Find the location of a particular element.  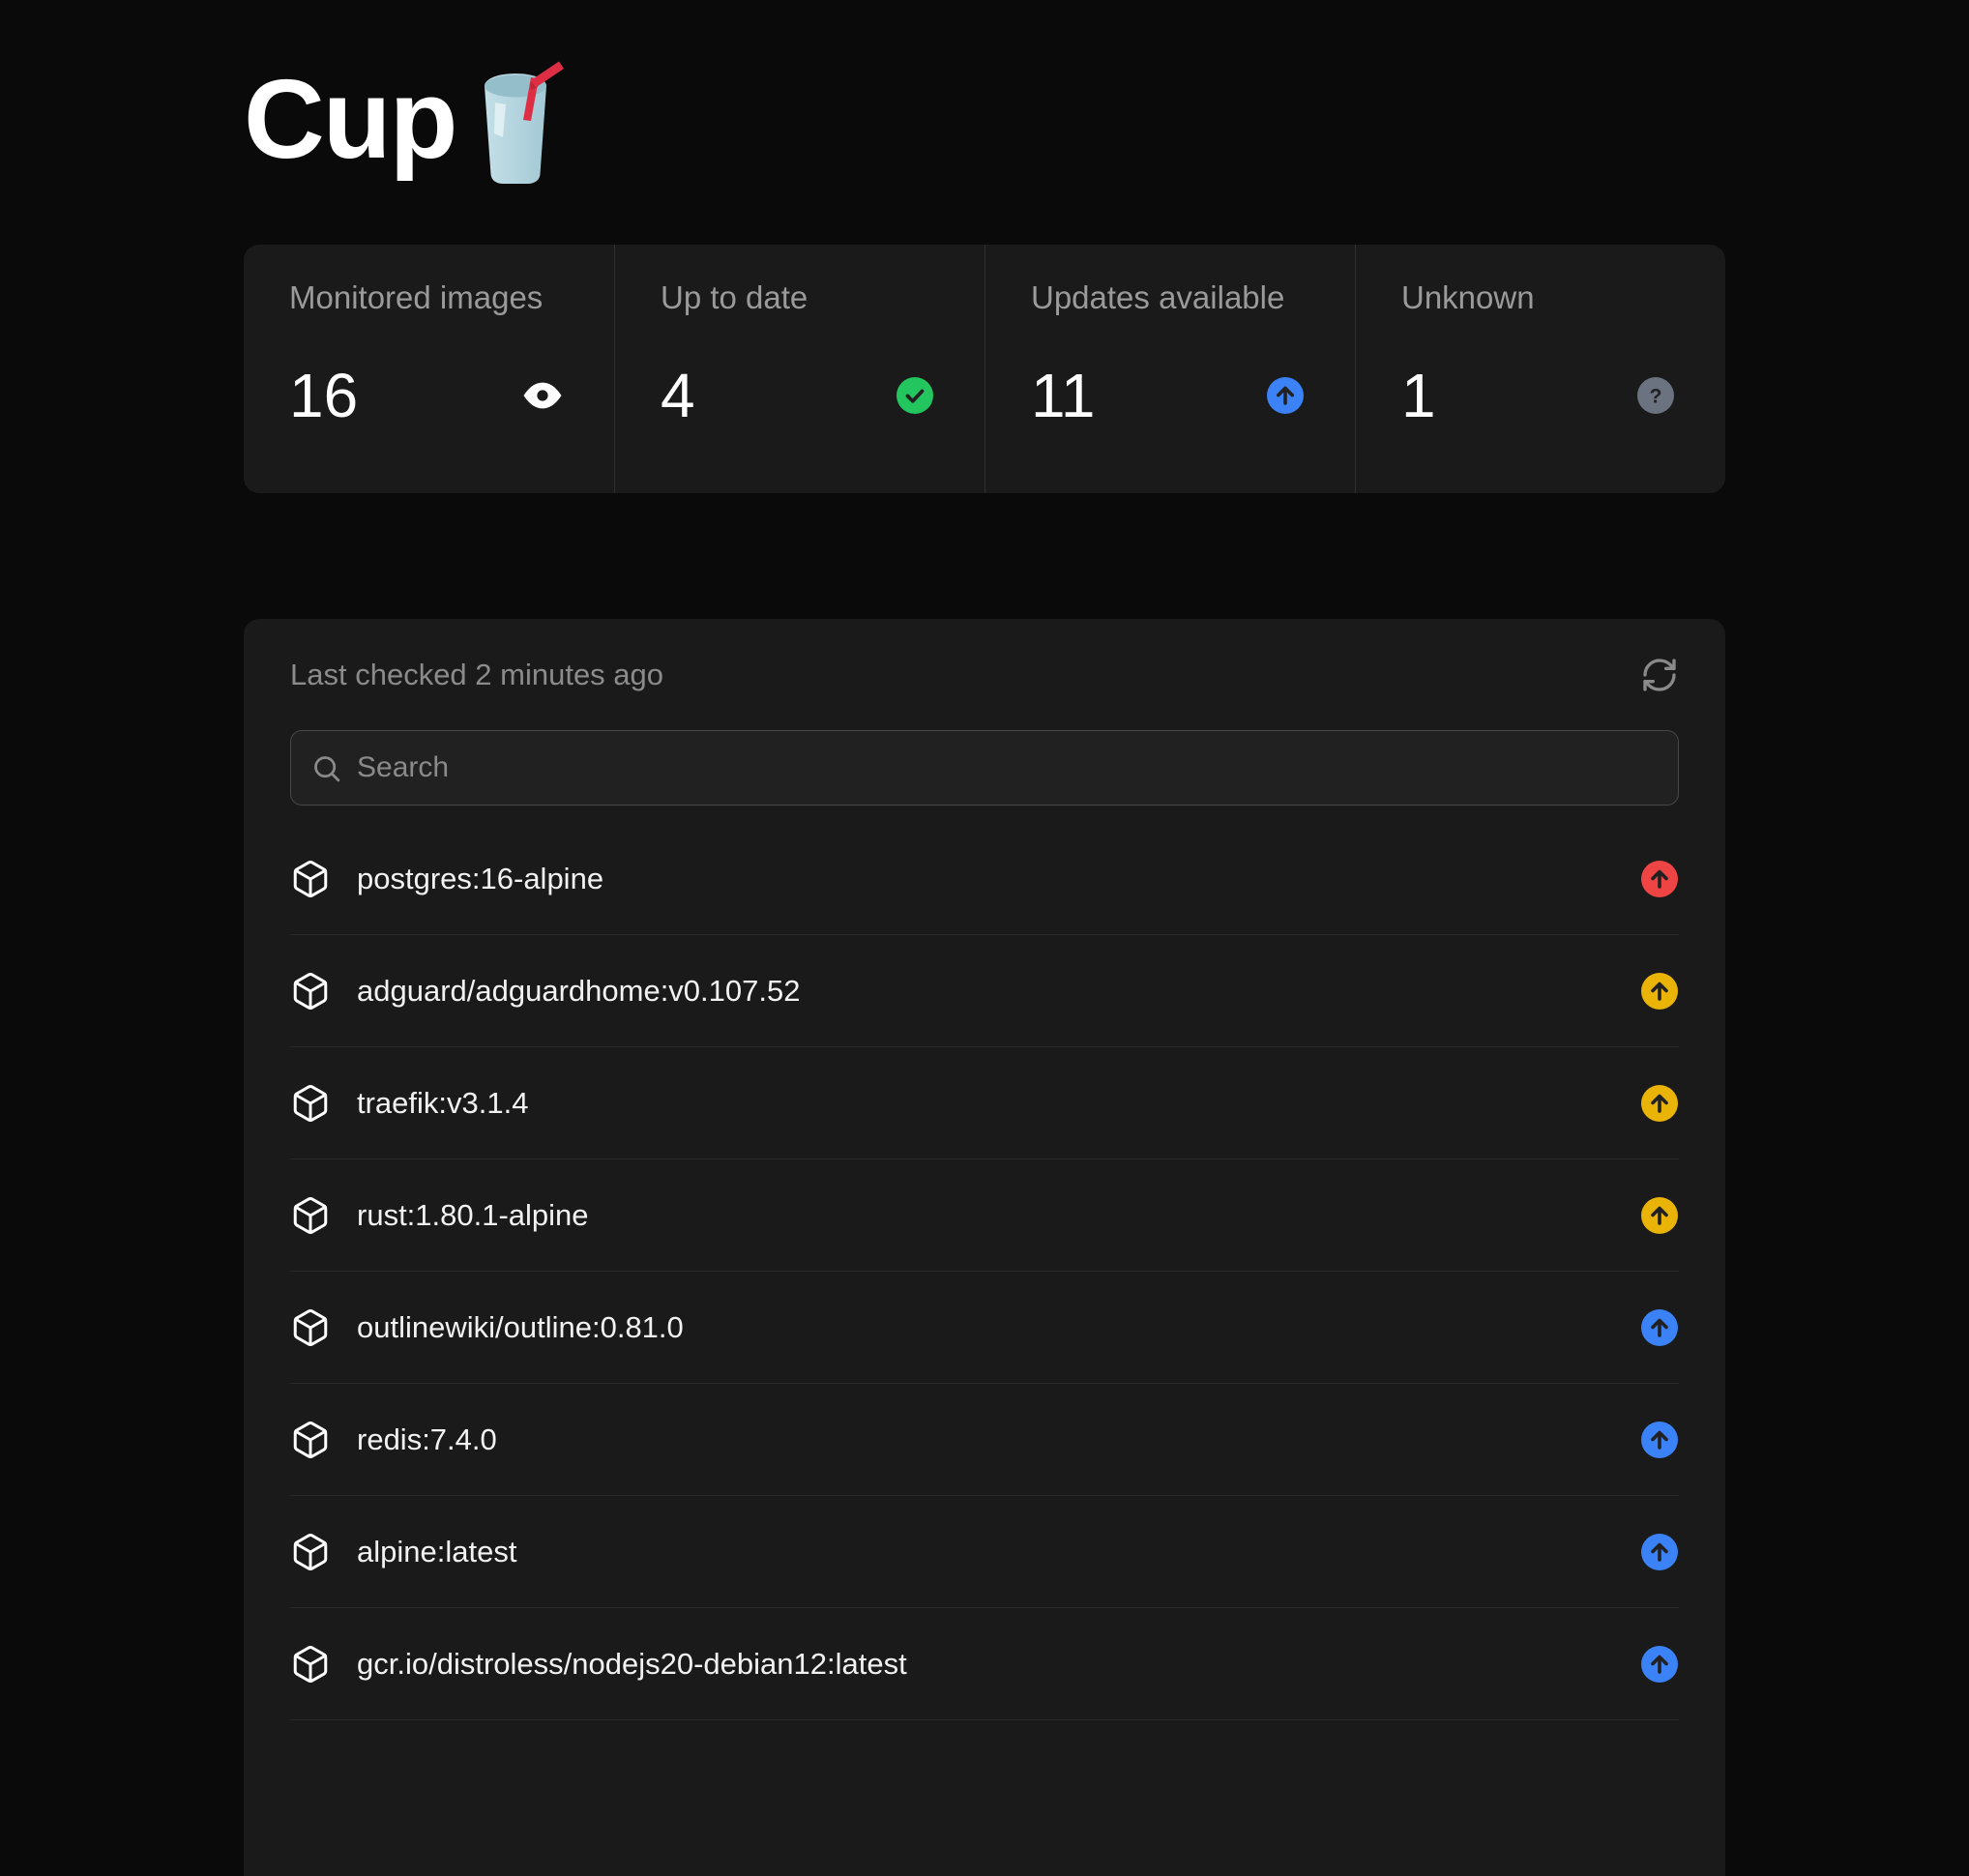

eye-icon is located at coordinates (542, 395).